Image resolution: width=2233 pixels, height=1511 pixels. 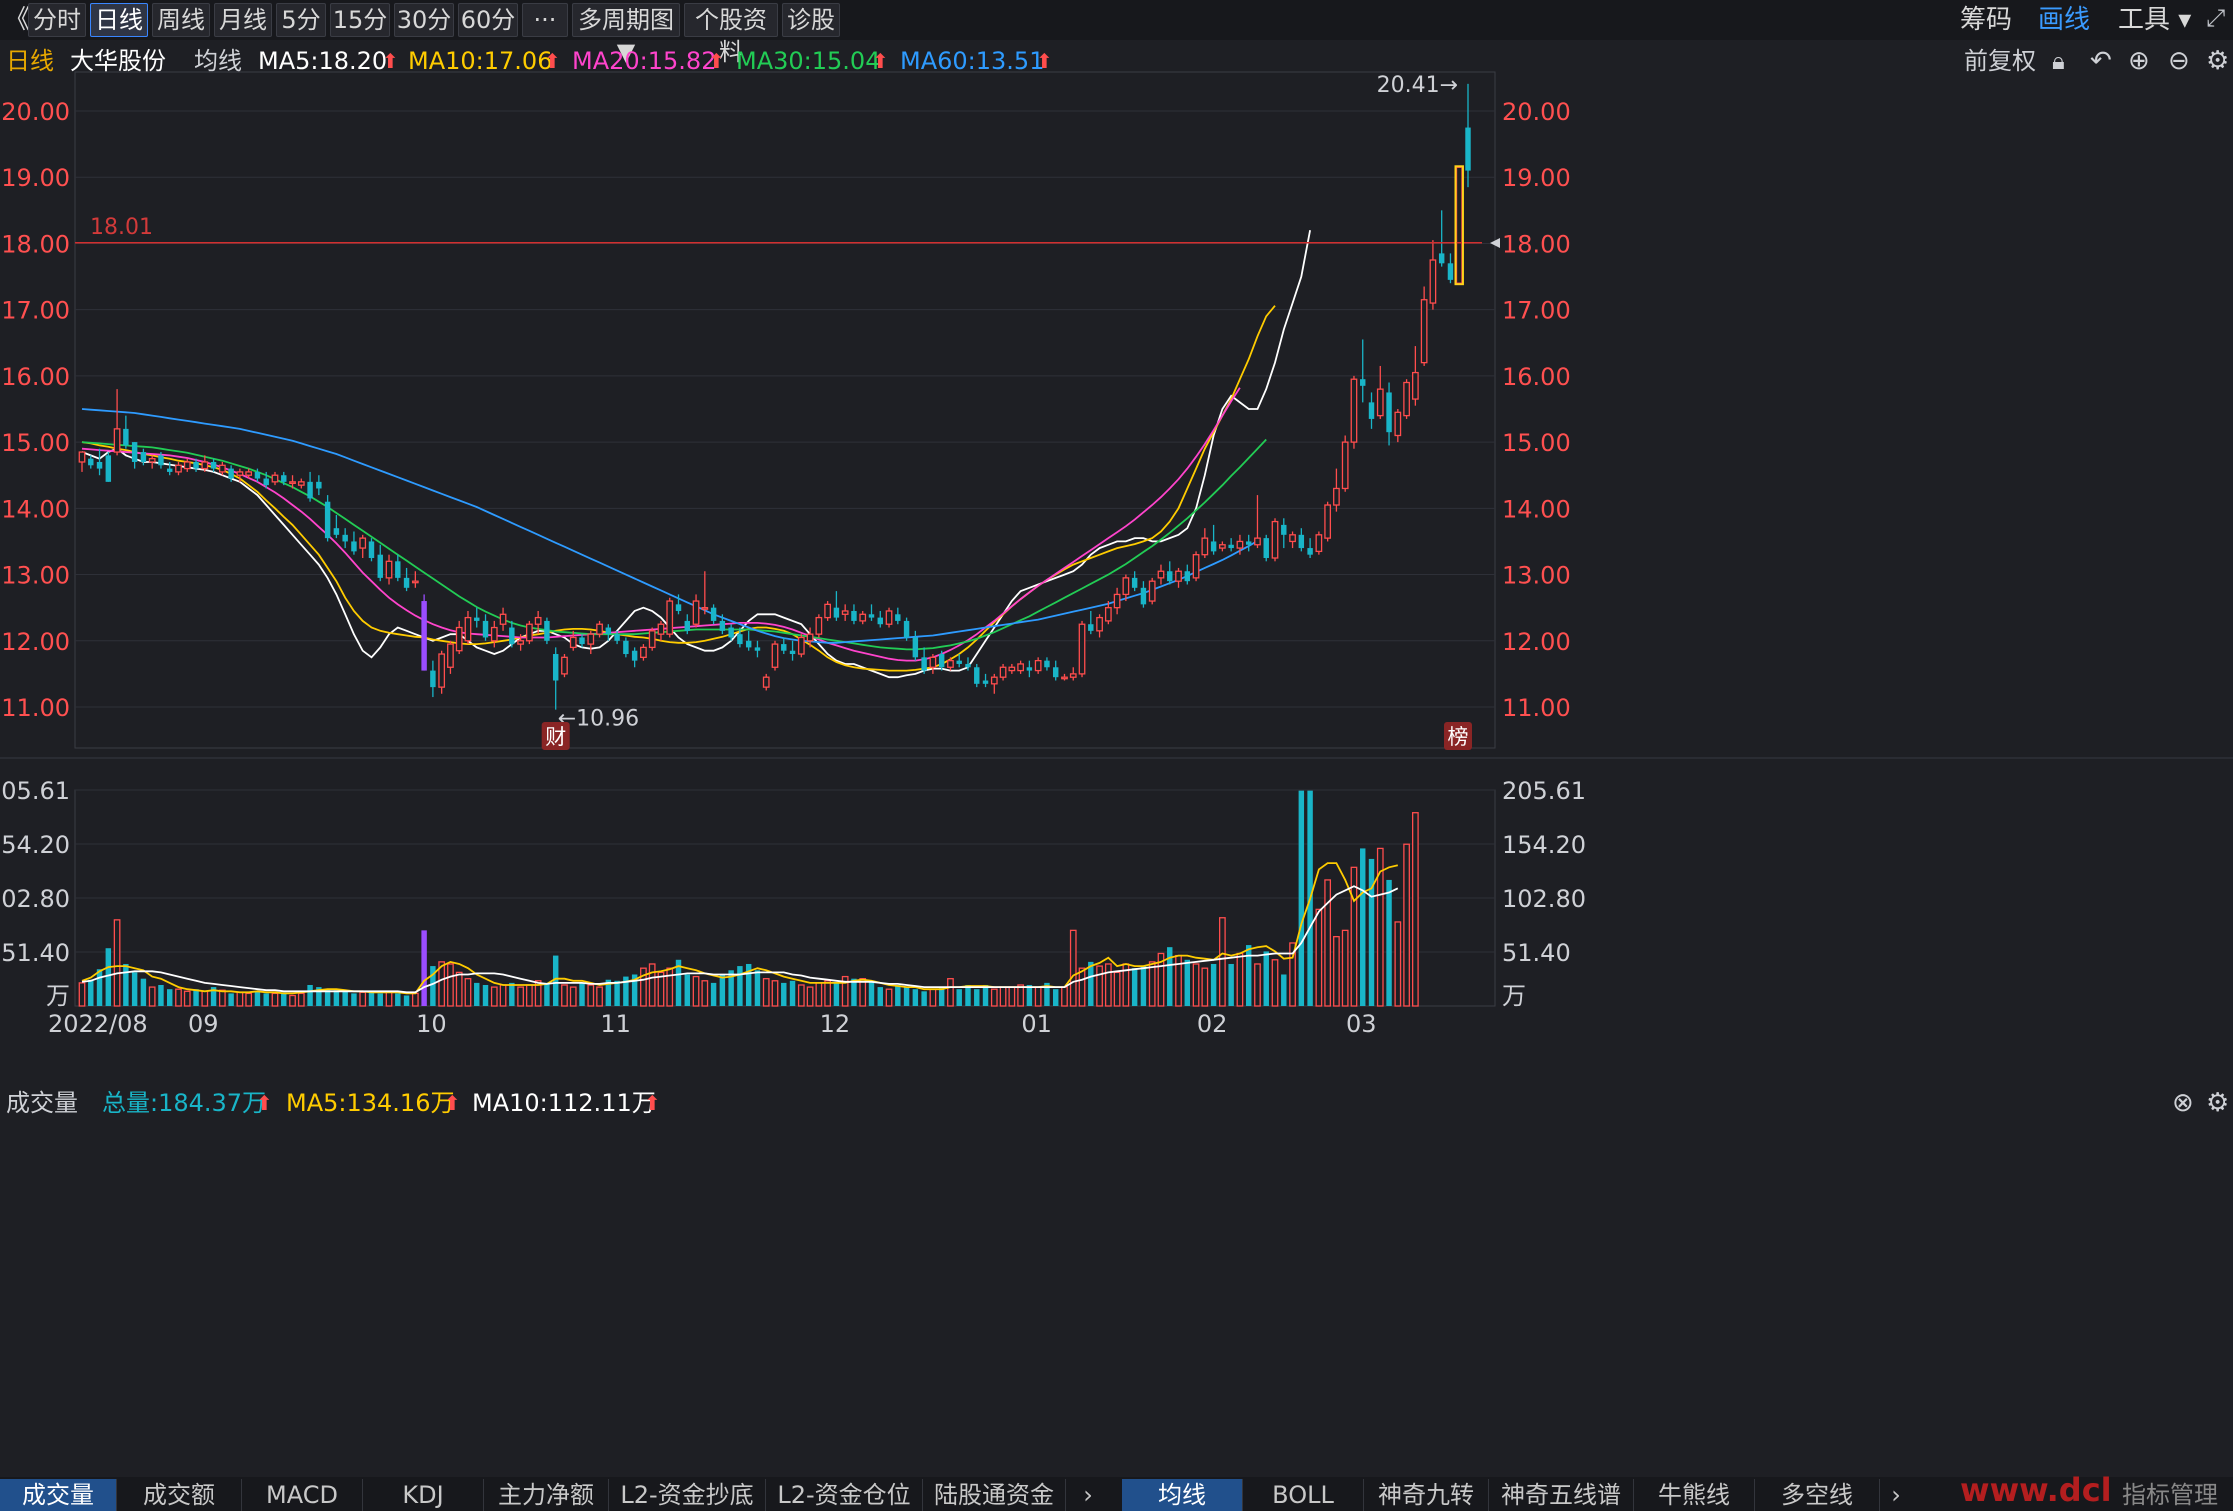 I want to click on volume-ma5-up-arrow-icon: ⬆, so click(x=452, y=1103).